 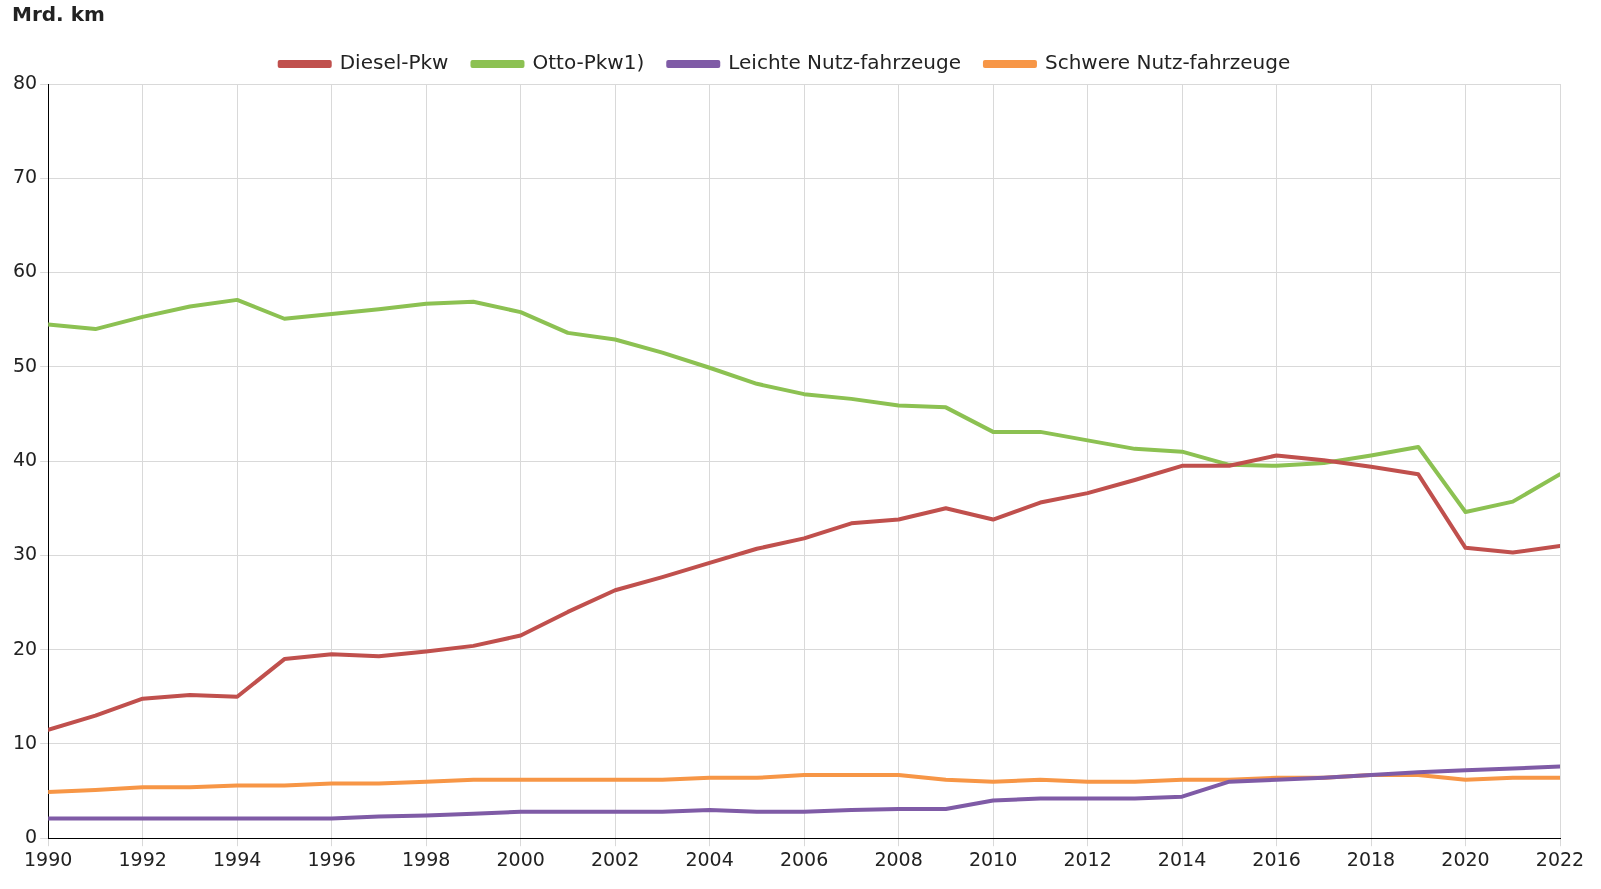 I want to click on x-tick-label: 1990, so click(x=48, y=858).